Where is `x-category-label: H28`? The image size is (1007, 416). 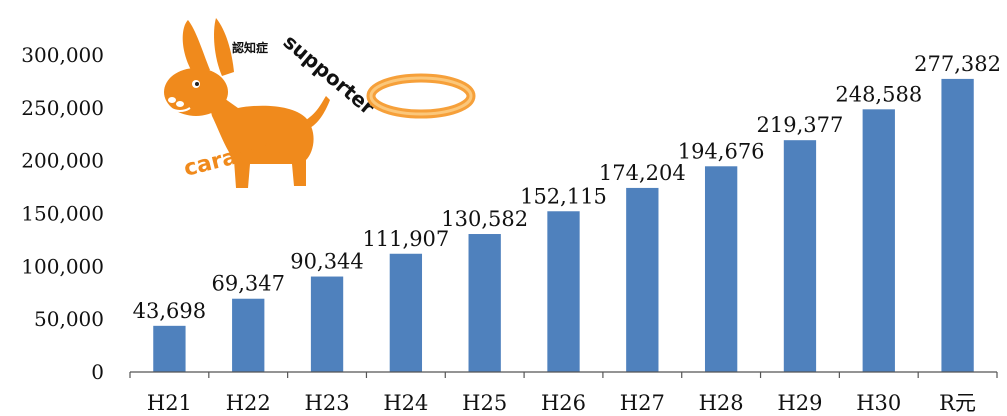 x-category-label: H28 is located at coordinates (721, 403).